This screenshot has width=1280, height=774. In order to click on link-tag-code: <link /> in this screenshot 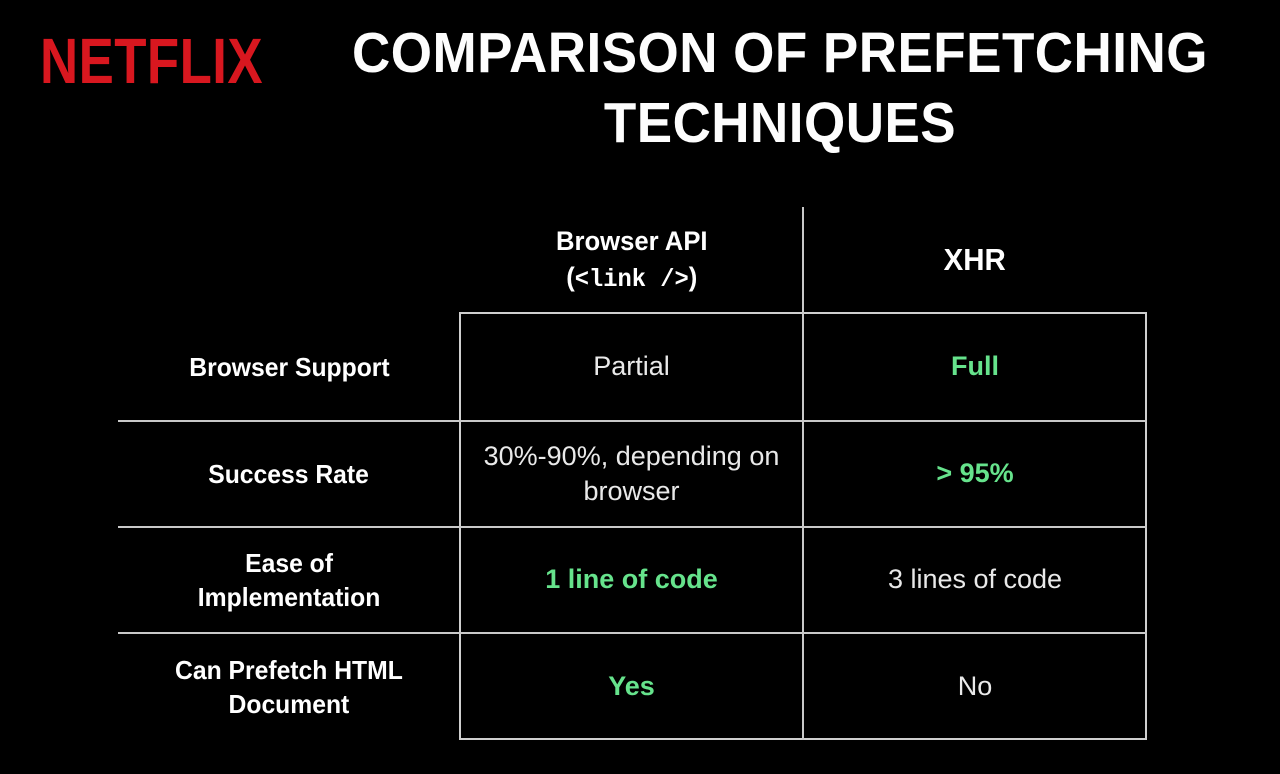, I will do `click(631, 279)`.